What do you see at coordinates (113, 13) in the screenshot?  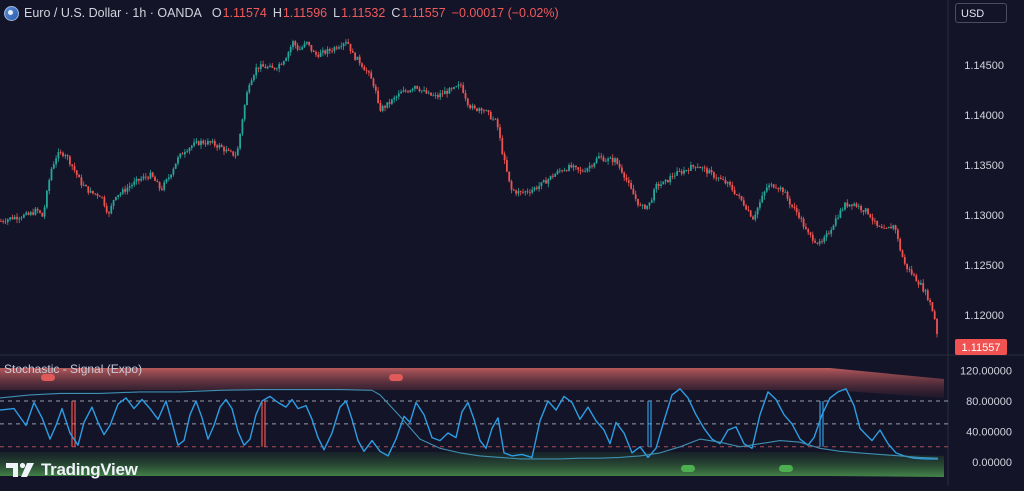 I see `symbol-title: Euro / U.S. Dollar · 1h · OANDA` at bounding box center [113, 13].